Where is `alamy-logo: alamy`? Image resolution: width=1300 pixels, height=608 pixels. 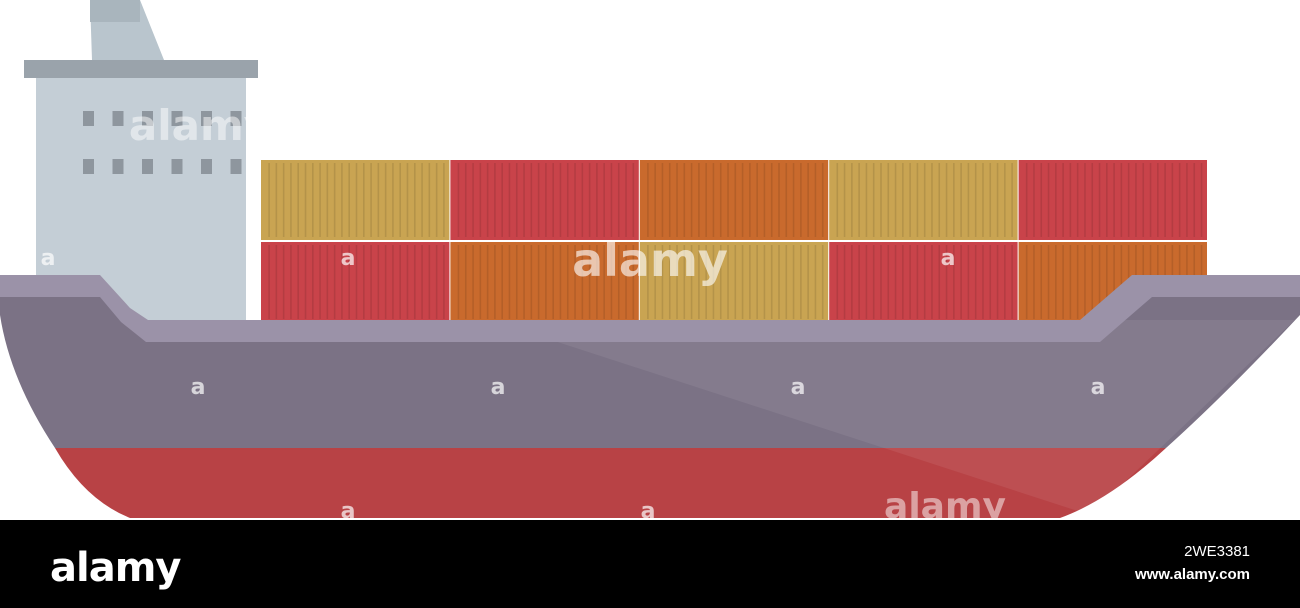 alamy-logo: alamy is located at coordinates (115, 568).